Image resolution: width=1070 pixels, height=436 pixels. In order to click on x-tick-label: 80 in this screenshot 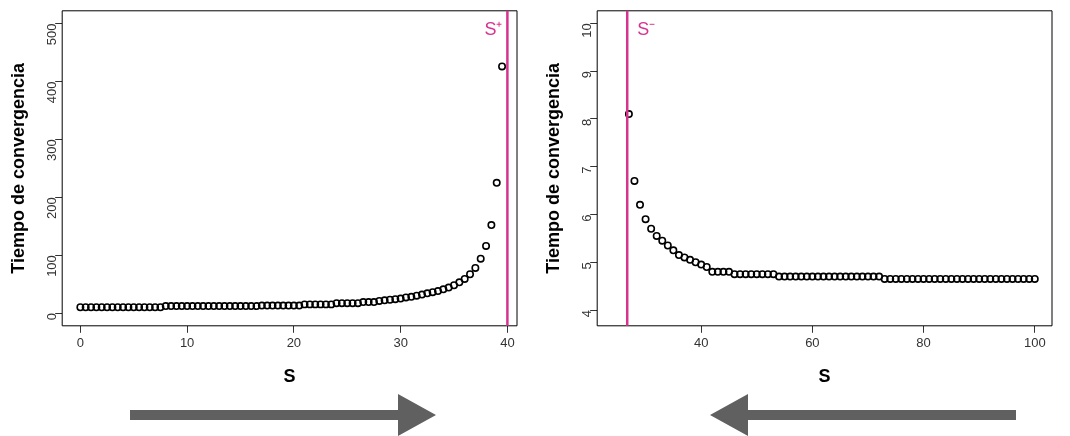, I will do `click(923, 343)`.